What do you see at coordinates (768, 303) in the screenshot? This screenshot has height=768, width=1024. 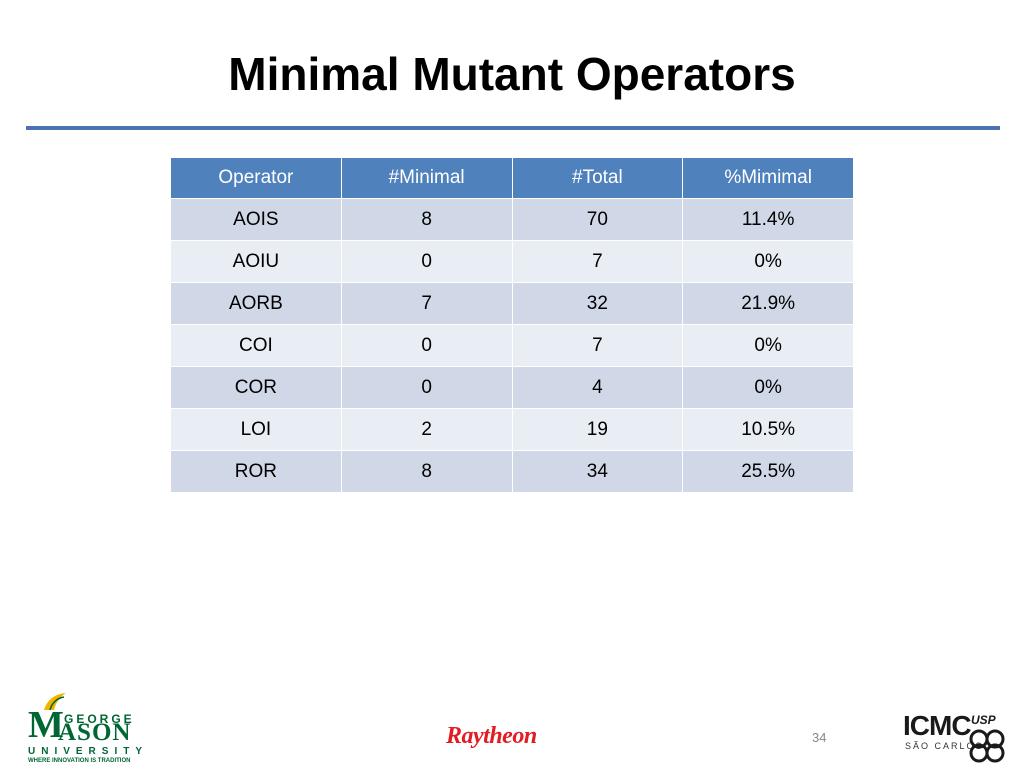 I see `cell-percent: 21.9%` at bounding box center [768, 303].